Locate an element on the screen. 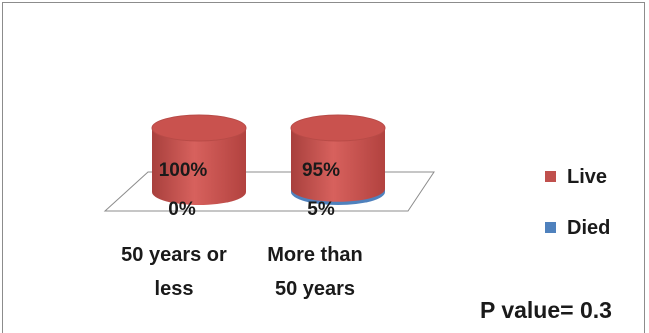 This screenshot has width=649, height=333. category-label-2-line1: More than is located at coordinates (315, 255).